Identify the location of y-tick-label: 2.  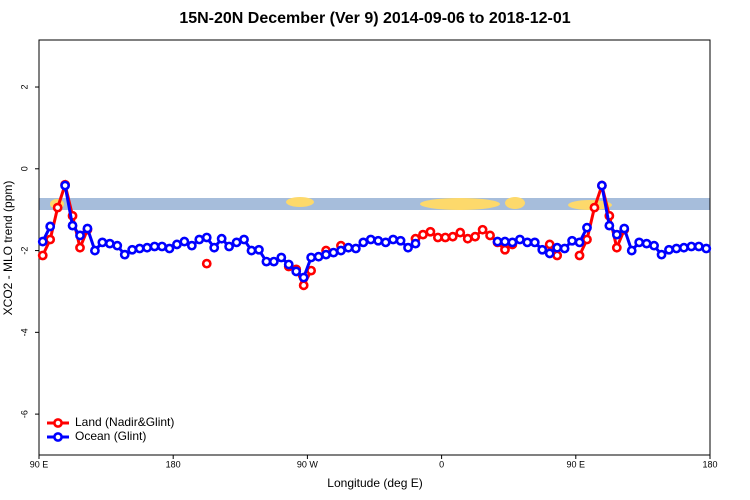
(24, 87).